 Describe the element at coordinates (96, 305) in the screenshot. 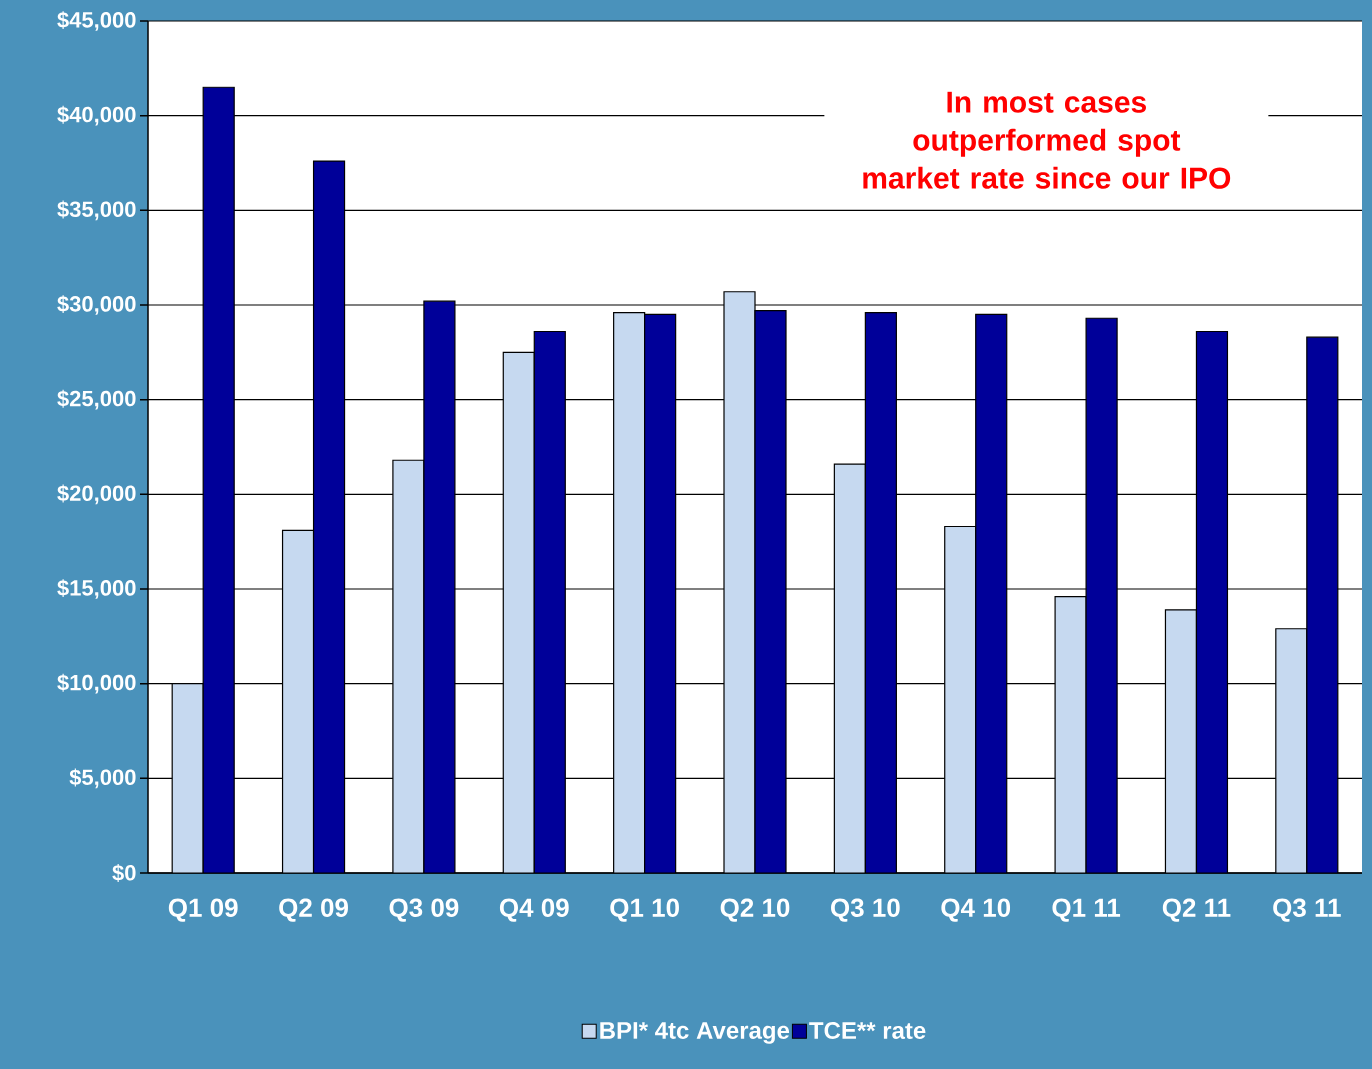

I see `y-tick-label: $30,000` at that location.